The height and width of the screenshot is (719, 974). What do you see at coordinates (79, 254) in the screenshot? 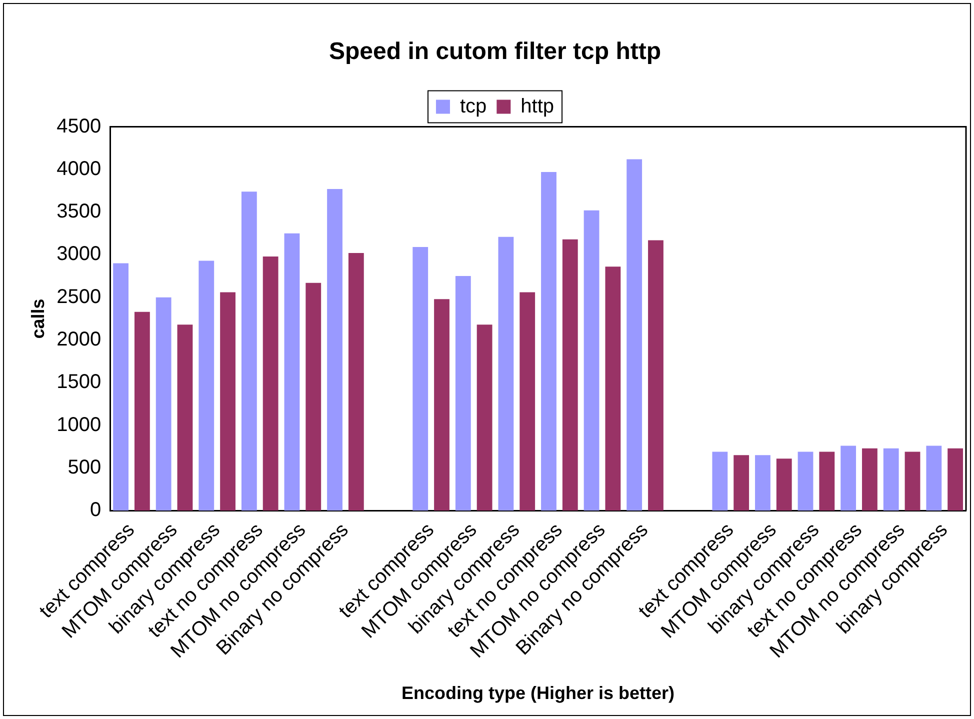
I see `y-tick-label: 3000` at bounding box center [79, 254].